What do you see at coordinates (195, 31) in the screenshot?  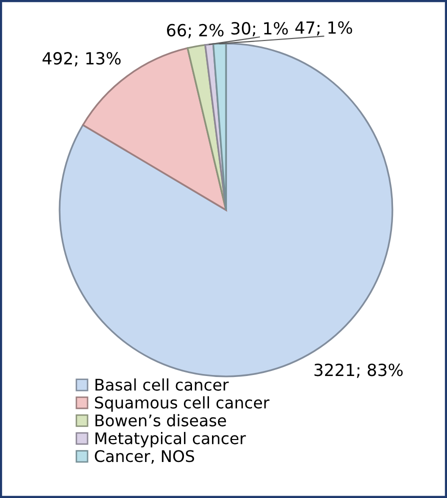 I see `data-label: 66; 2%` at bounding box center [195, 31].